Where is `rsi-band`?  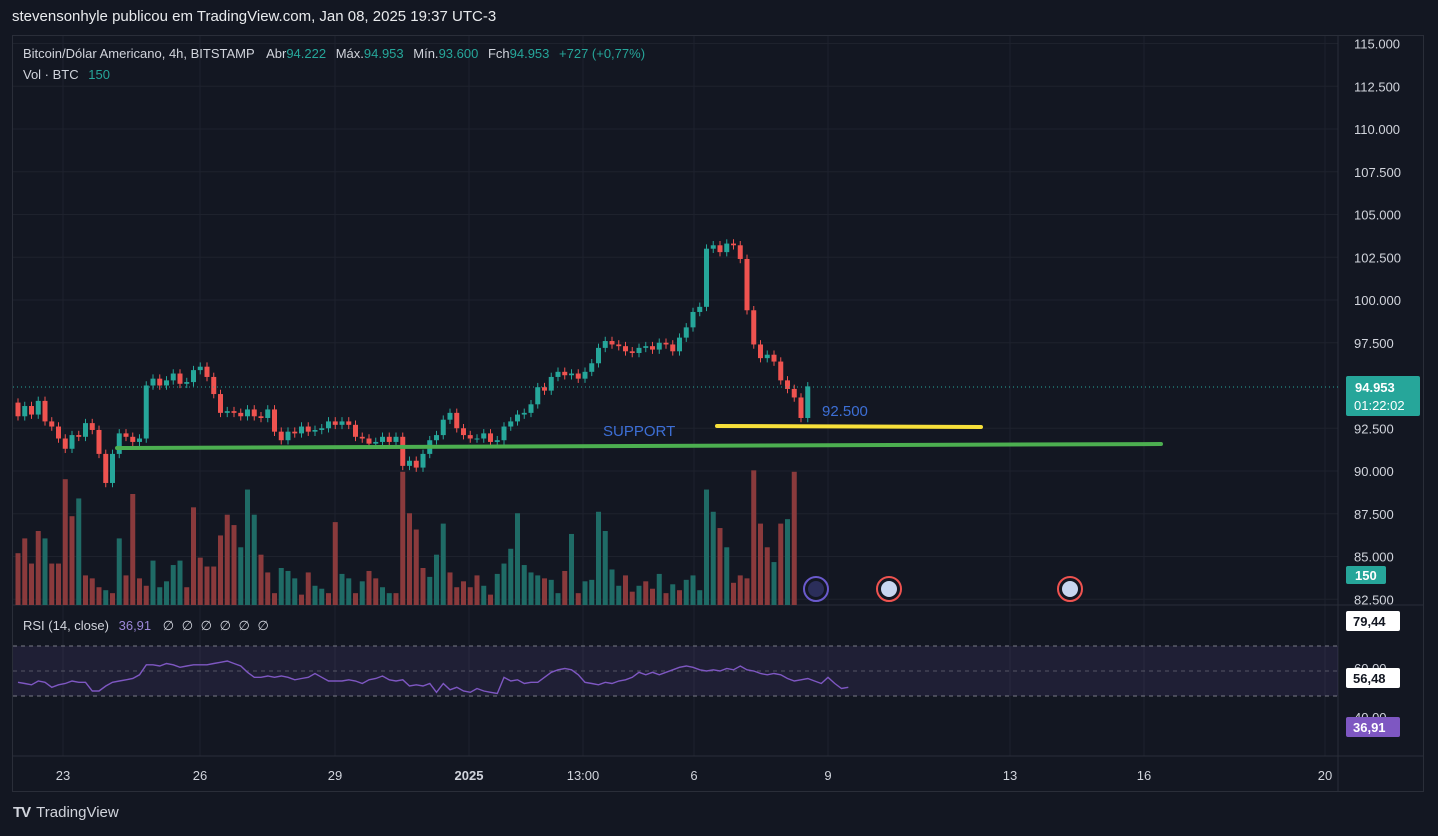
rsi-band is located at coordinates (675, 671).